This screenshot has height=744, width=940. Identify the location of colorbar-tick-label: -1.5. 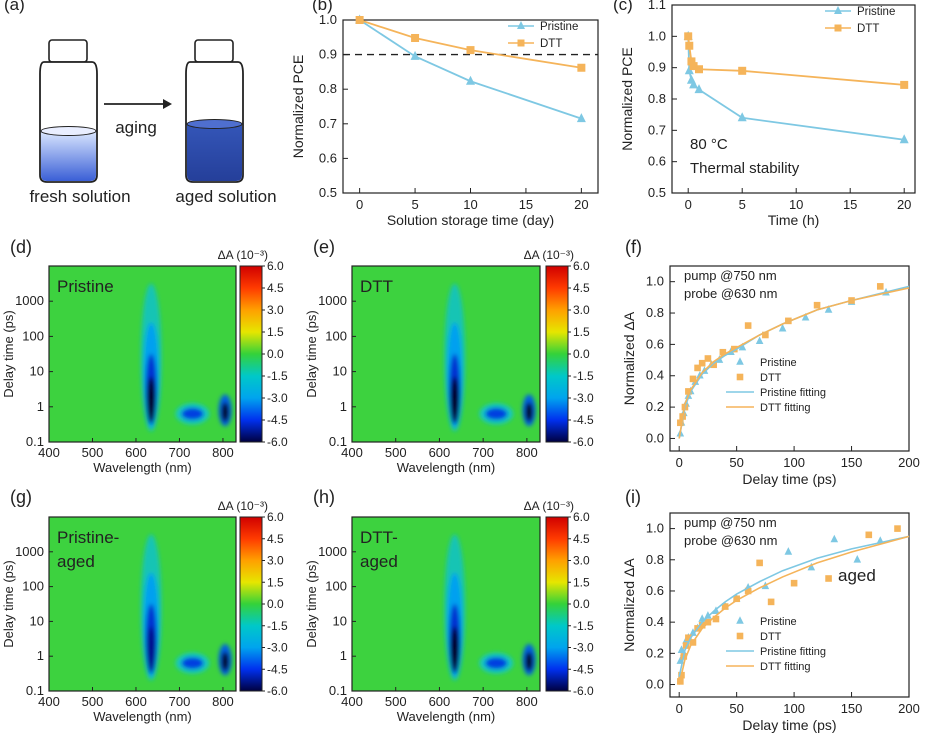
(583, 626).